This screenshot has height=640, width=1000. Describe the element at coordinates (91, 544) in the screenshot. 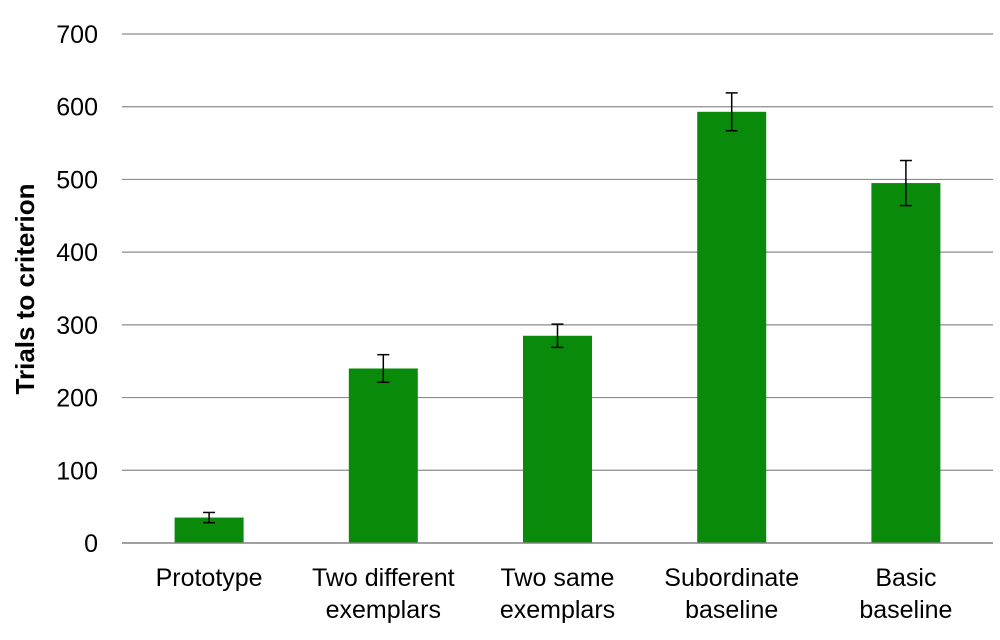

I see `y-tick-label: 0` at that location.